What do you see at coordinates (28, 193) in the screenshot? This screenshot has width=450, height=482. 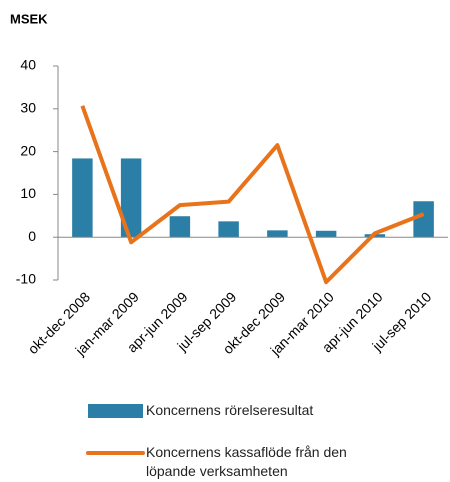 I see `y-tick-label: 10` at bounding box center [28, 193].